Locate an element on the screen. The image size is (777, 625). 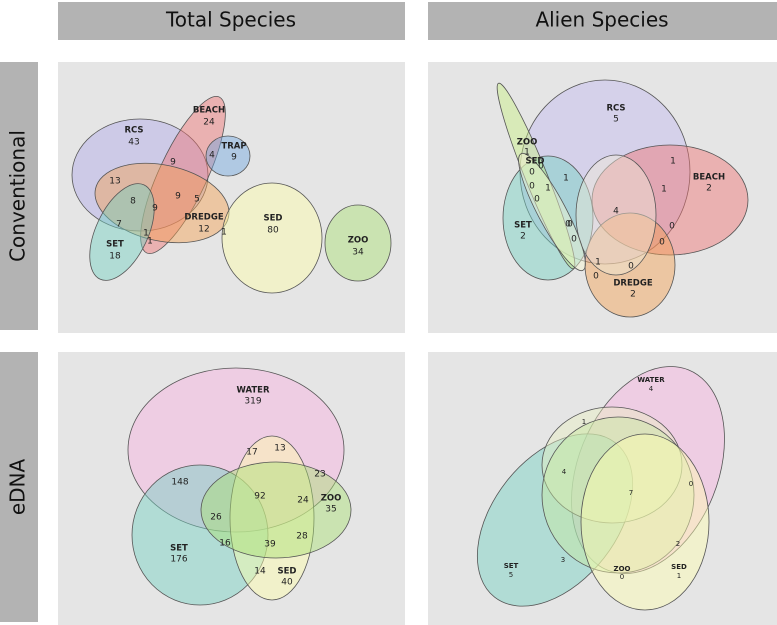
row-header: Conventional is located at coordinates (18, 196).